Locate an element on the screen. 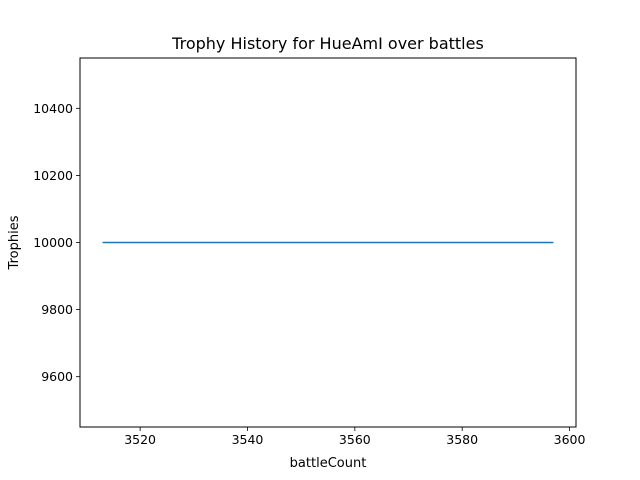 The width and height of the screenshot is (640, 480). y-tick-label: 10400 is located at coordinates (53, 108).